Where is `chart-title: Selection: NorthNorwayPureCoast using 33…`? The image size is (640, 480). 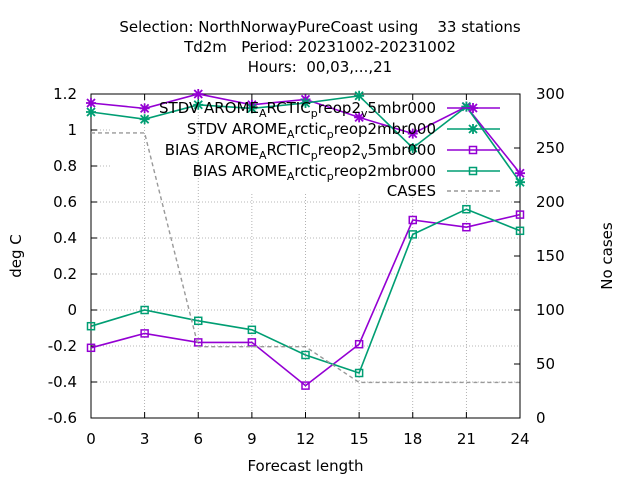 chart-title: Selection: NorthNorwayPureCoast using 33… is located at coordinates (320, 27).